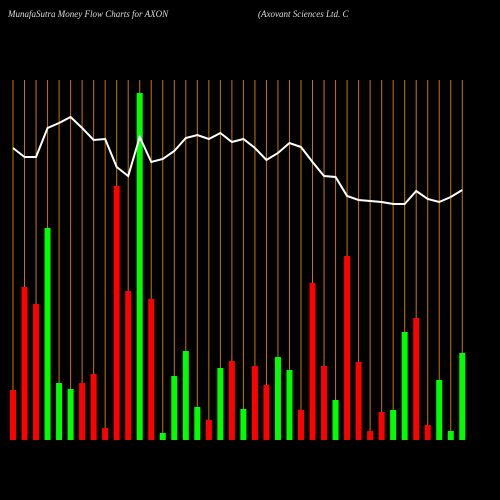 This screenshot has width=500, height=500. What do you see at coordinates (88, 14) in the screenshot?
I see `chart-title: MunafaSutra Money Flow Charts for AXON` at bounding box center [88, 14].